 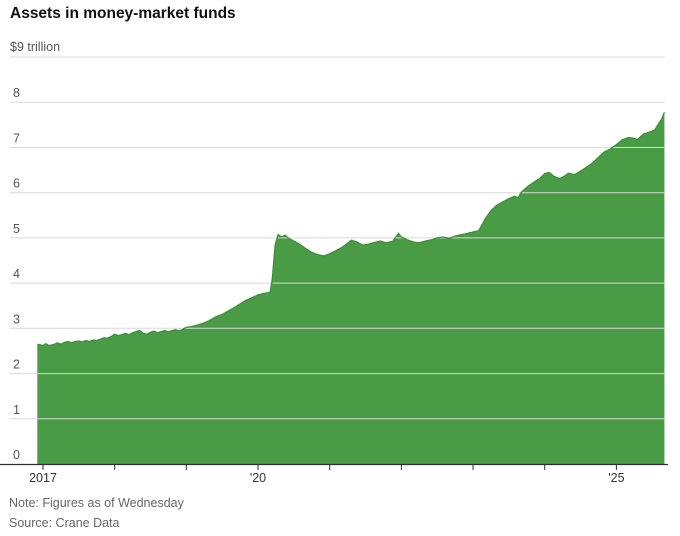 What do you see at coordinates (16, 274) in the screenshot?
I see `y-tick-label-4: 4` at bounding box center [16, 274].